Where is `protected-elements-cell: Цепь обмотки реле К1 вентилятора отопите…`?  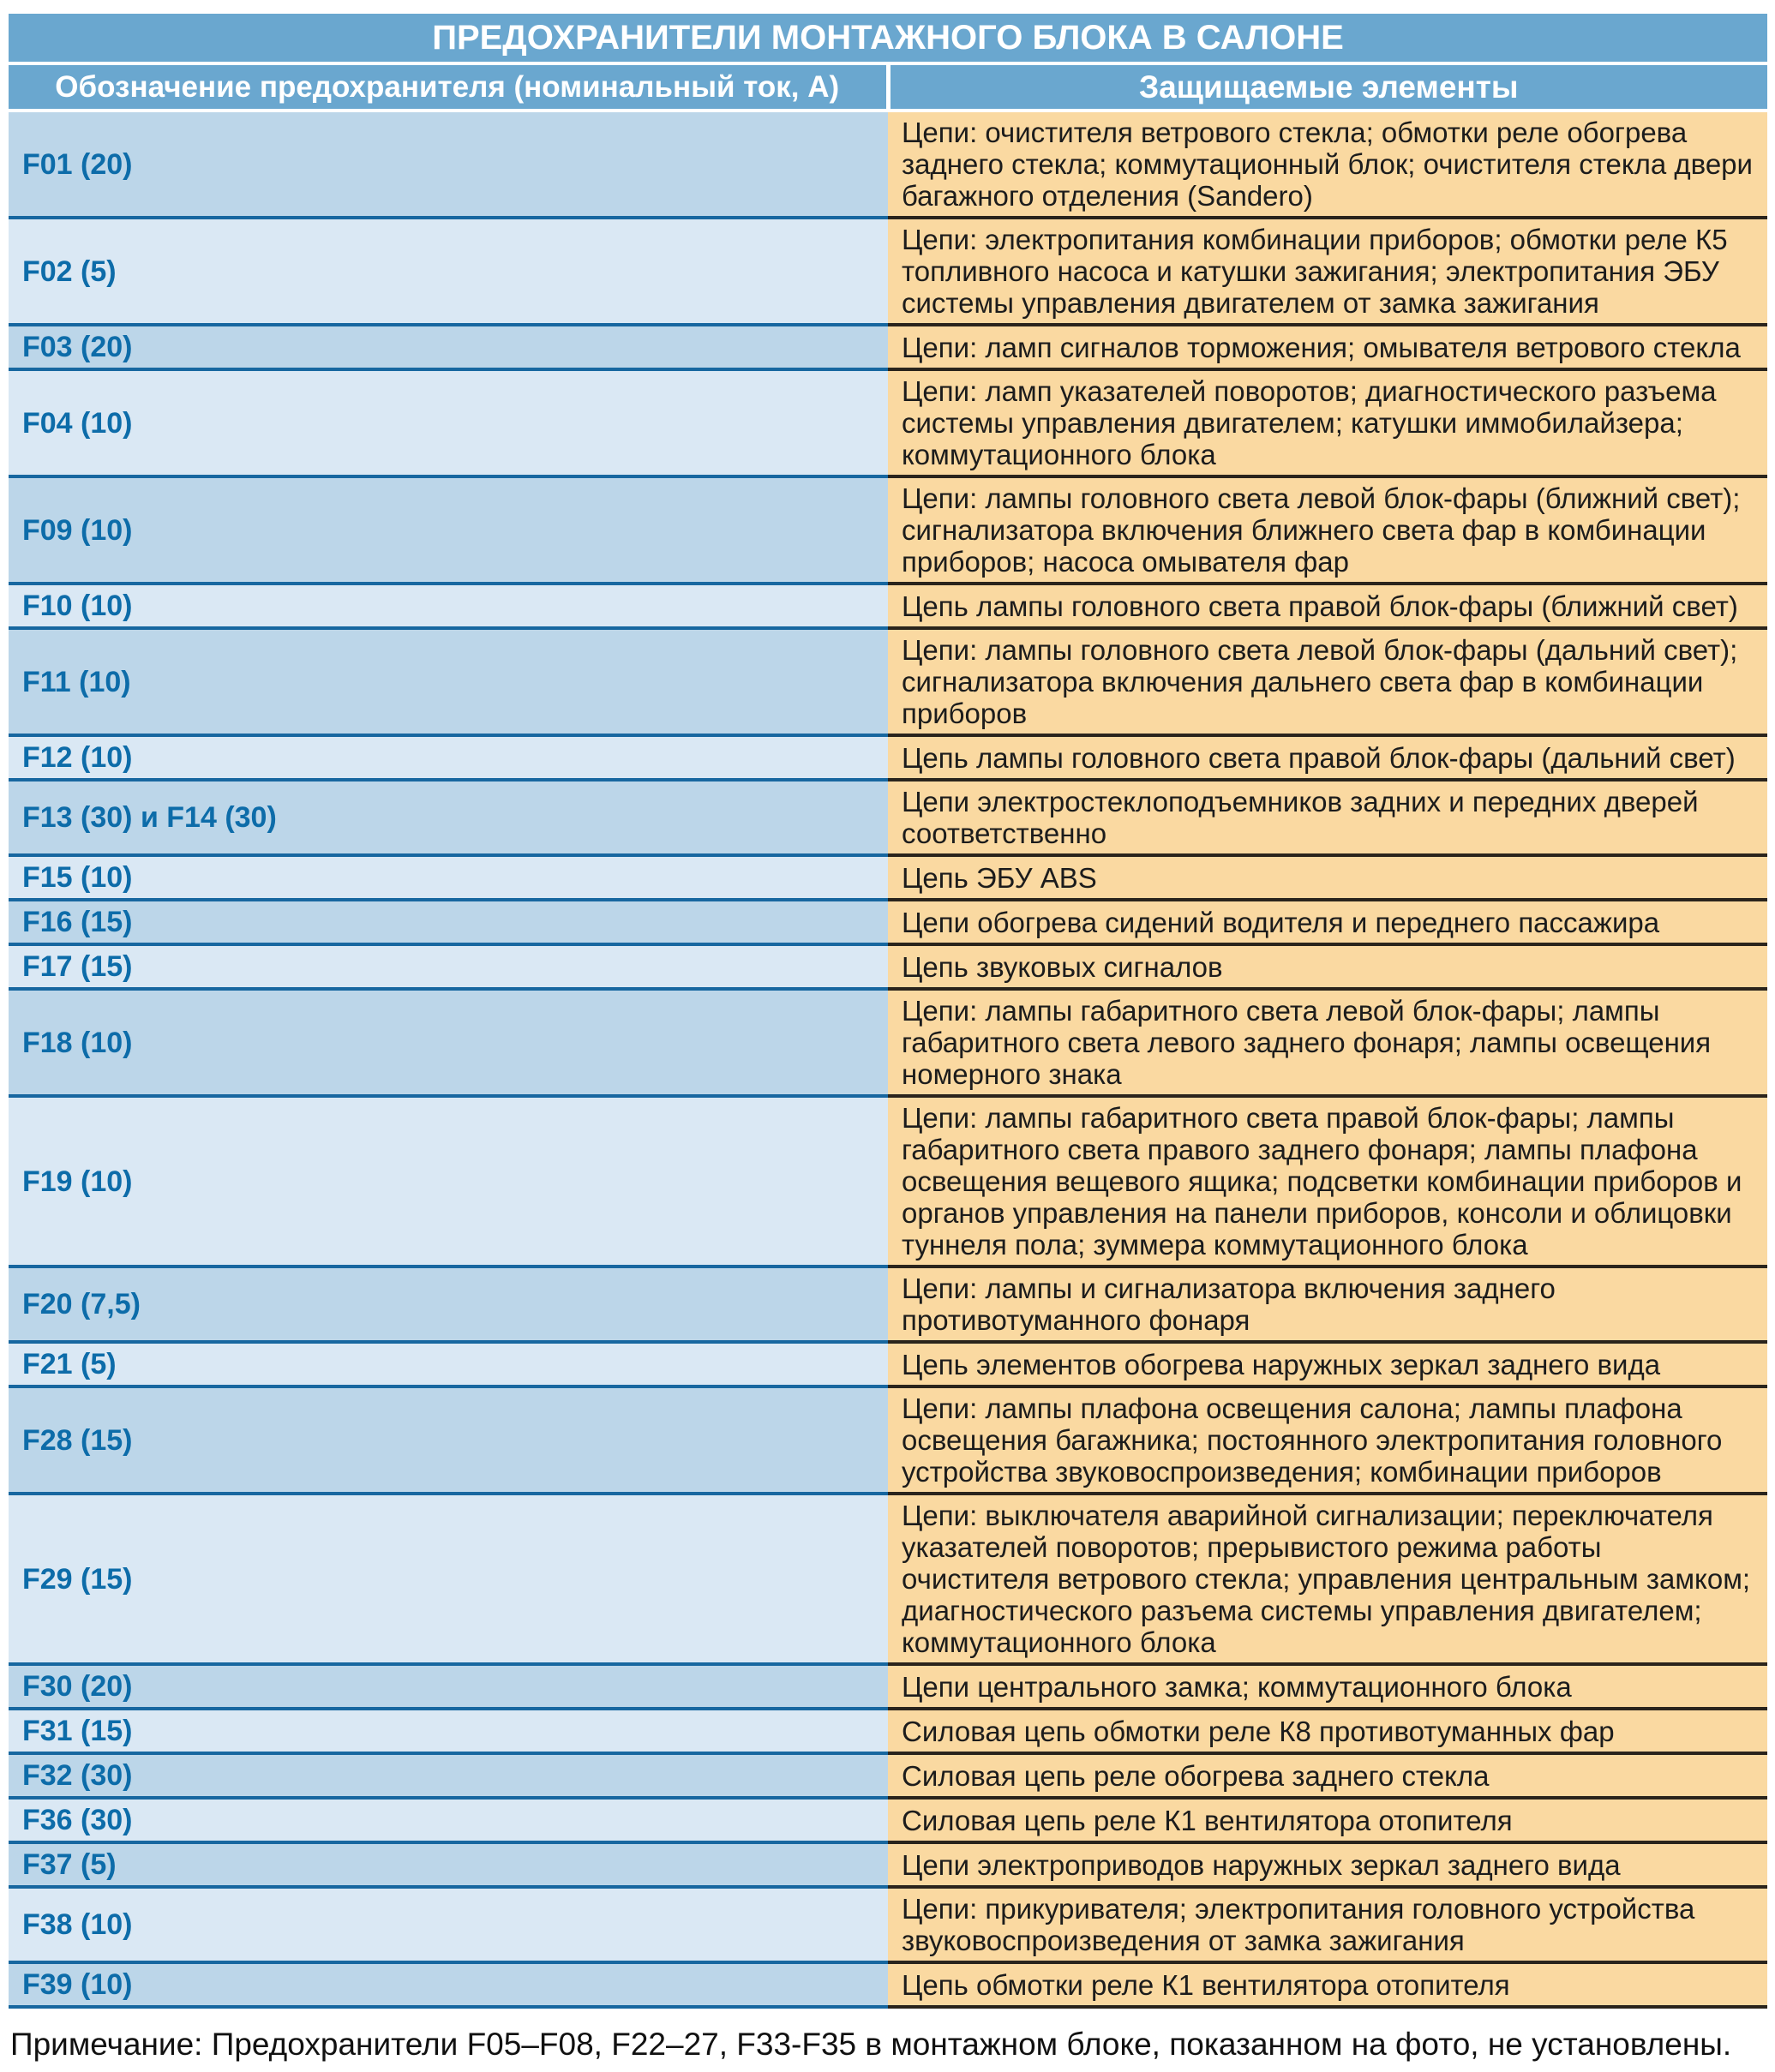 protected-elements-cell: Цепь обмотки реле К1 вентилятора отопите… is located at coordinates (1327, 1985).